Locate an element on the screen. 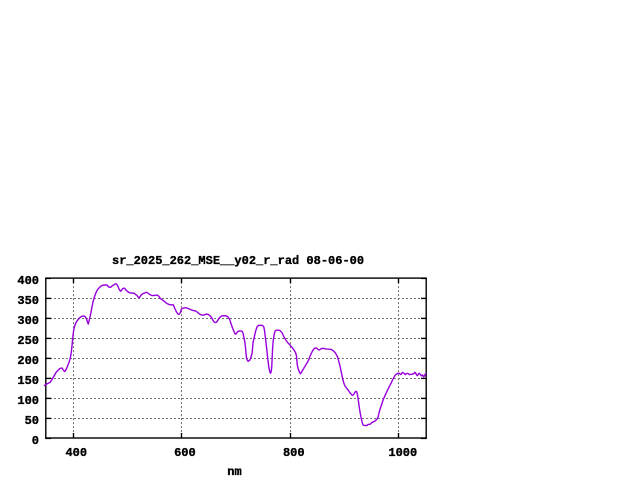  svg-text: 600 is located at coordinates (185, 453).